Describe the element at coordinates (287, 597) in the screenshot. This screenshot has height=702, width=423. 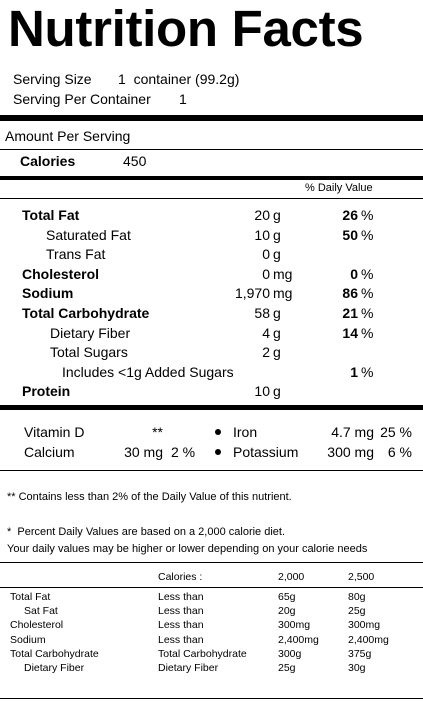
I see `table-cell: 65g` at that location.